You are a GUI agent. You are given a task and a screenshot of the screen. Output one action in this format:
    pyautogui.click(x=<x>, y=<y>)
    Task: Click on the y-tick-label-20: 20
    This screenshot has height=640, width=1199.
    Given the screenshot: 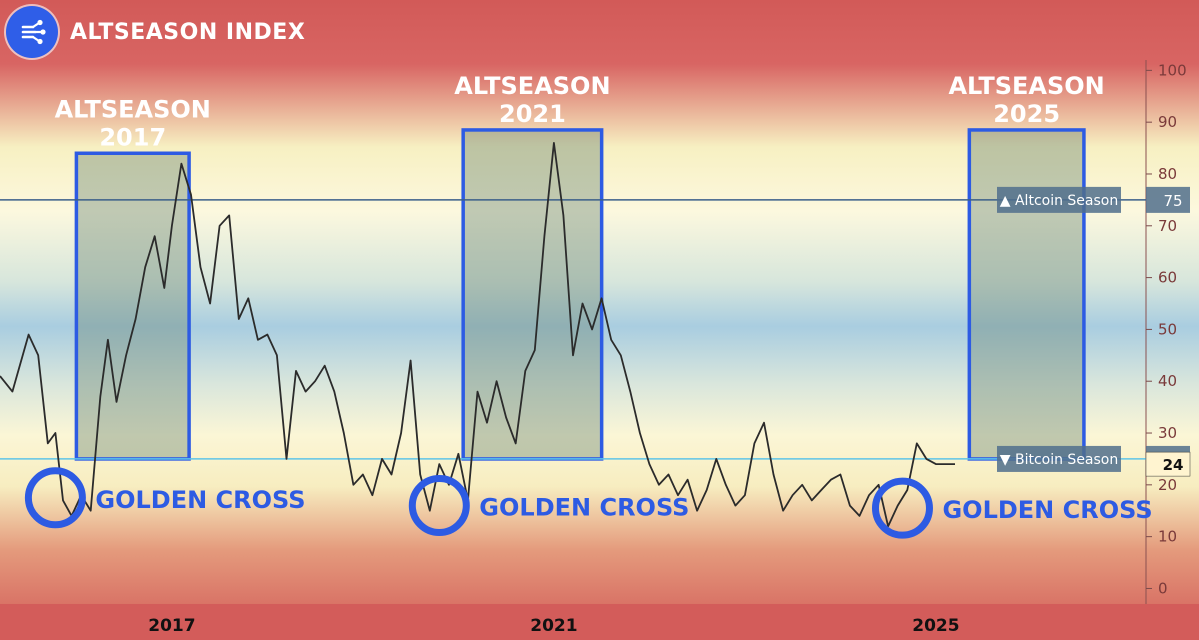 What is the action you would take?
    pyautogui.click(x=1167, y=485)
    